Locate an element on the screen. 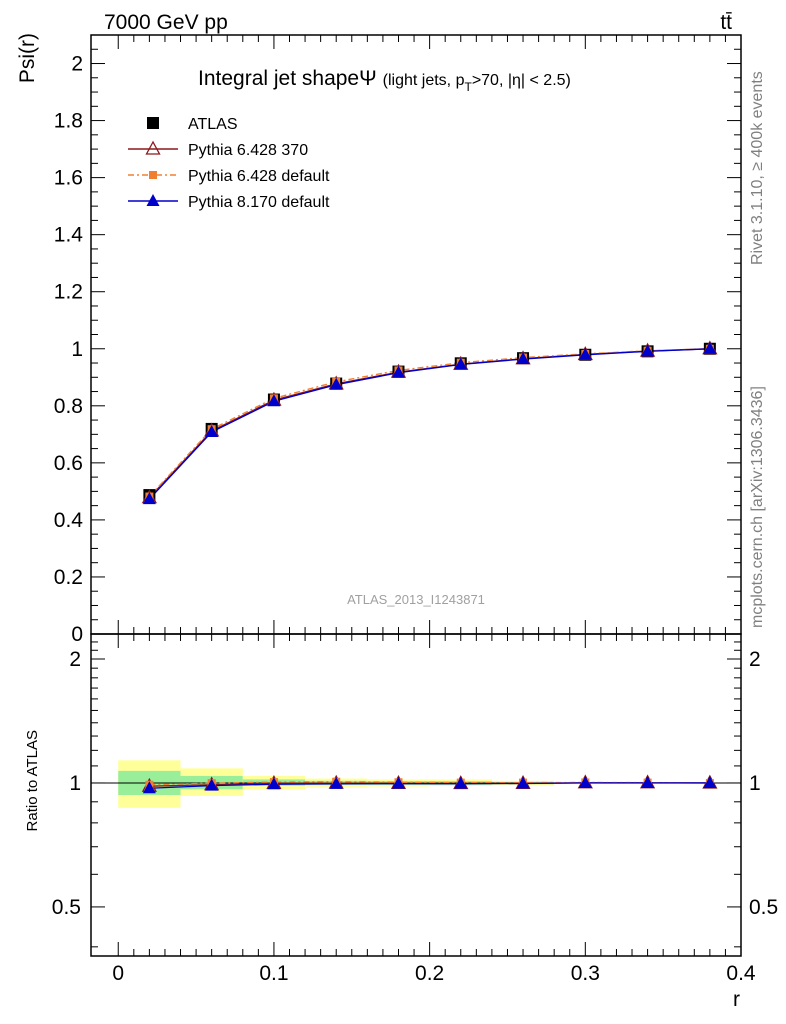  y-tick-label: 1 is located at coordinates (77, 349).